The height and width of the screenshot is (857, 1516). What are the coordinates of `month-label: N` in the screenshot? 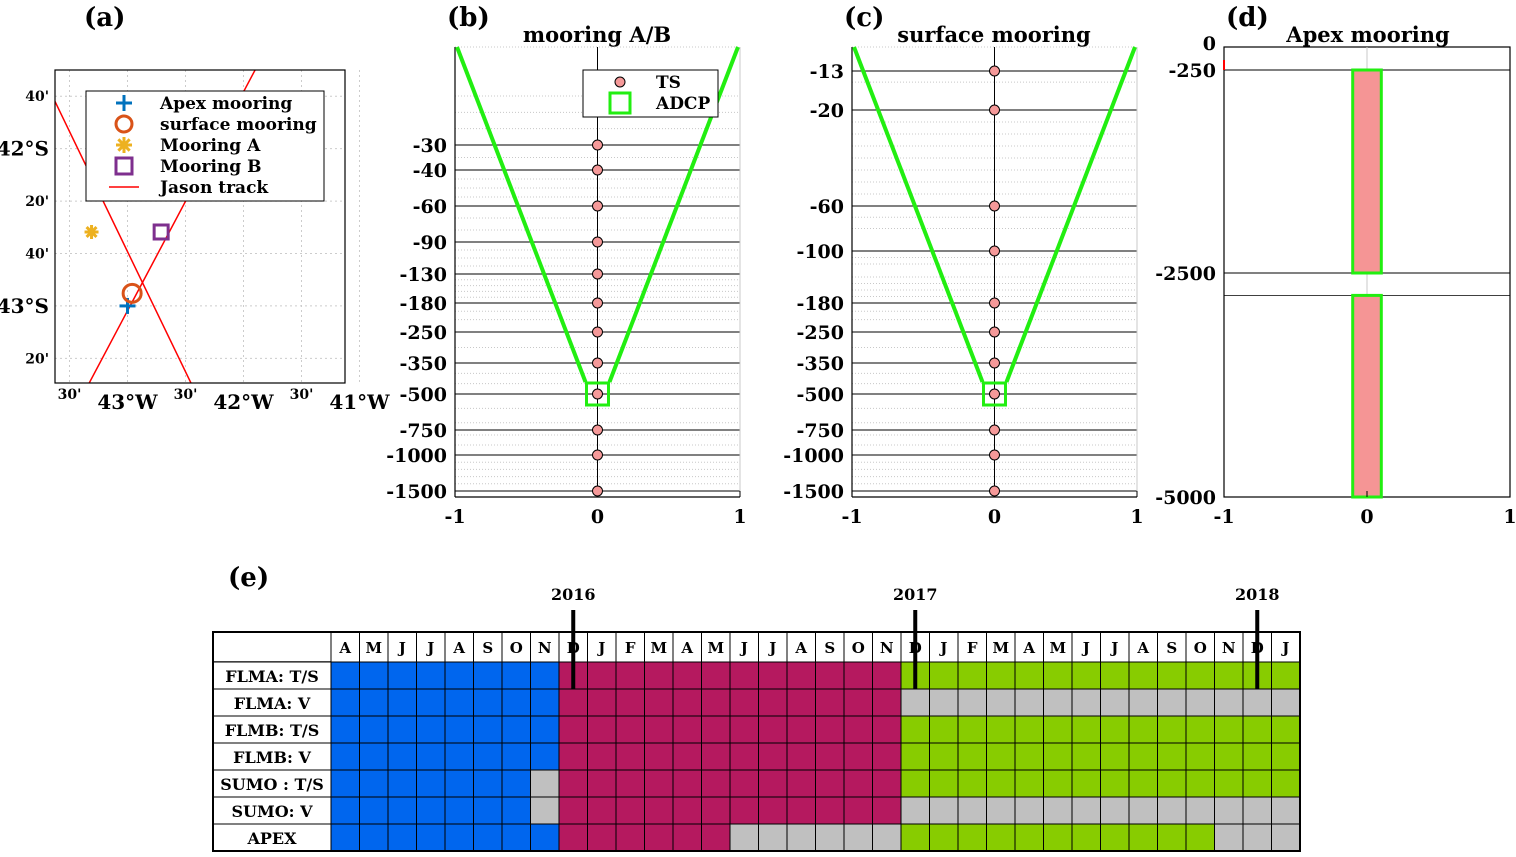 It's located at (1229, 648).